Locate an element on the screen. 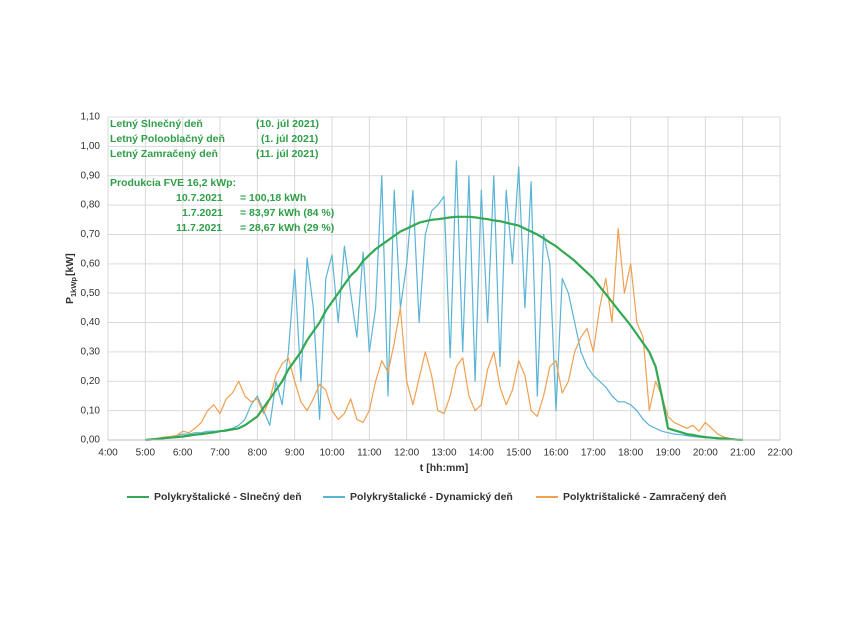  x-tick-label: 12:00 is located at coordinates (406, 453).